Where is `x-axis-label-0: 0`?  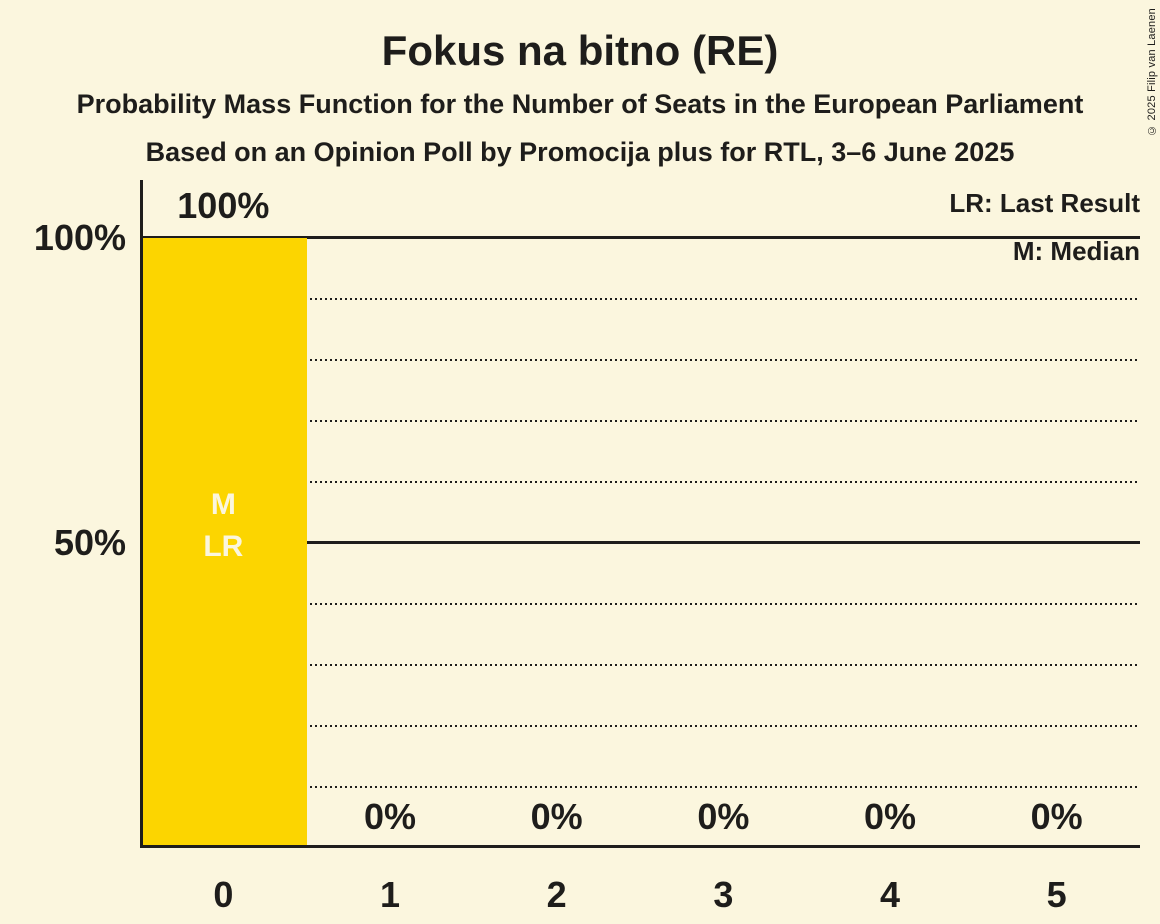
x-axis-label-0: 0 is located at coordinates (223, 894).